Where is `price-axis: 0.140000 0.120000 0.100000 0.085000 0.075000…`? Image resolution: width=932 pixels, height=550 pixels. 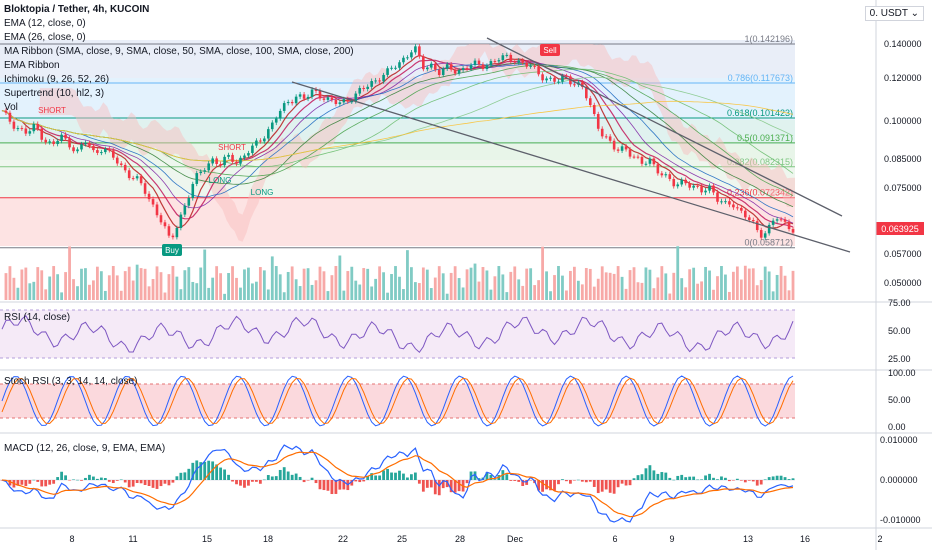 price-axis: 0.140000 0.120000 0.100000 0.085000 0.075000… is located at coordinates (903, 163).